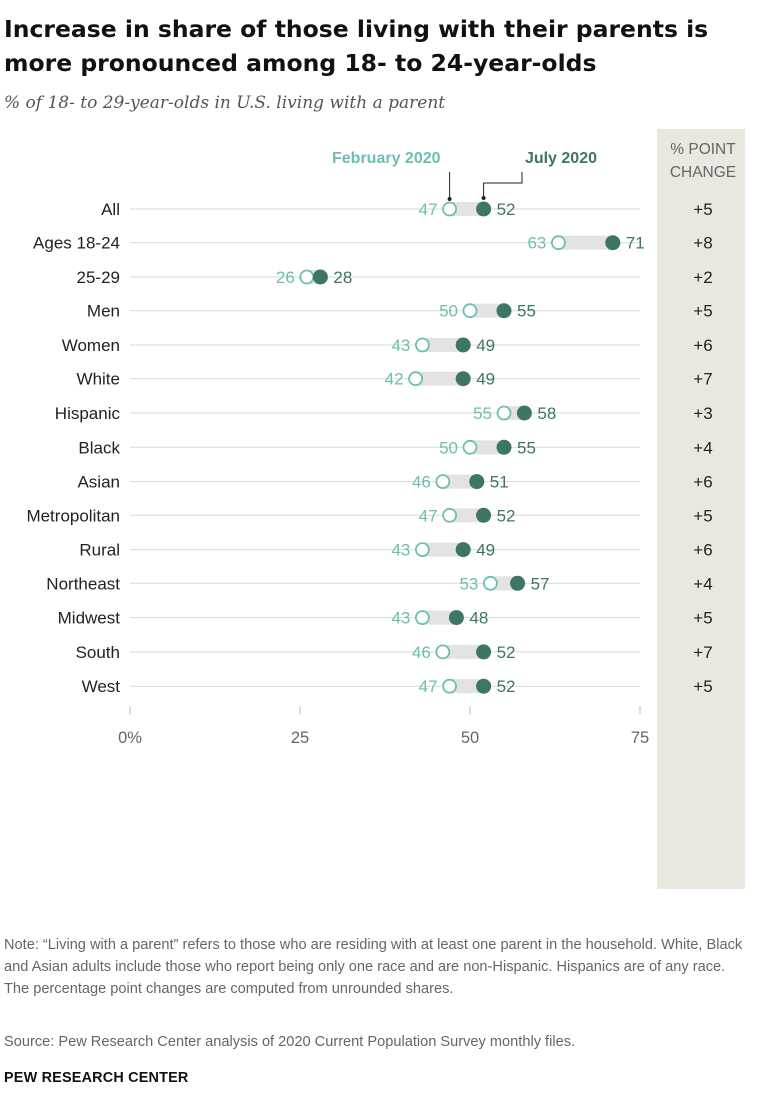 The height and width of the screenshot is (1100, 760). I want to click on x-tick-label: 25, so click(300, 738).